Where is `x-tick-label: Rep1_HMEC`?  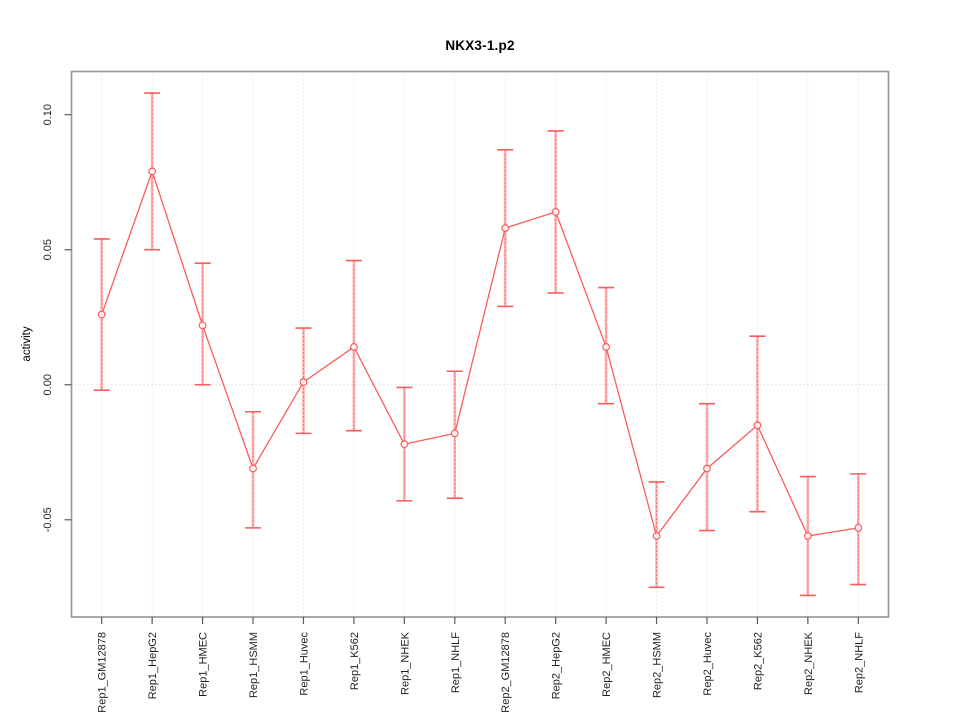
x-tick-label: Rep1_HMEC is located at coordinates (204, 664).